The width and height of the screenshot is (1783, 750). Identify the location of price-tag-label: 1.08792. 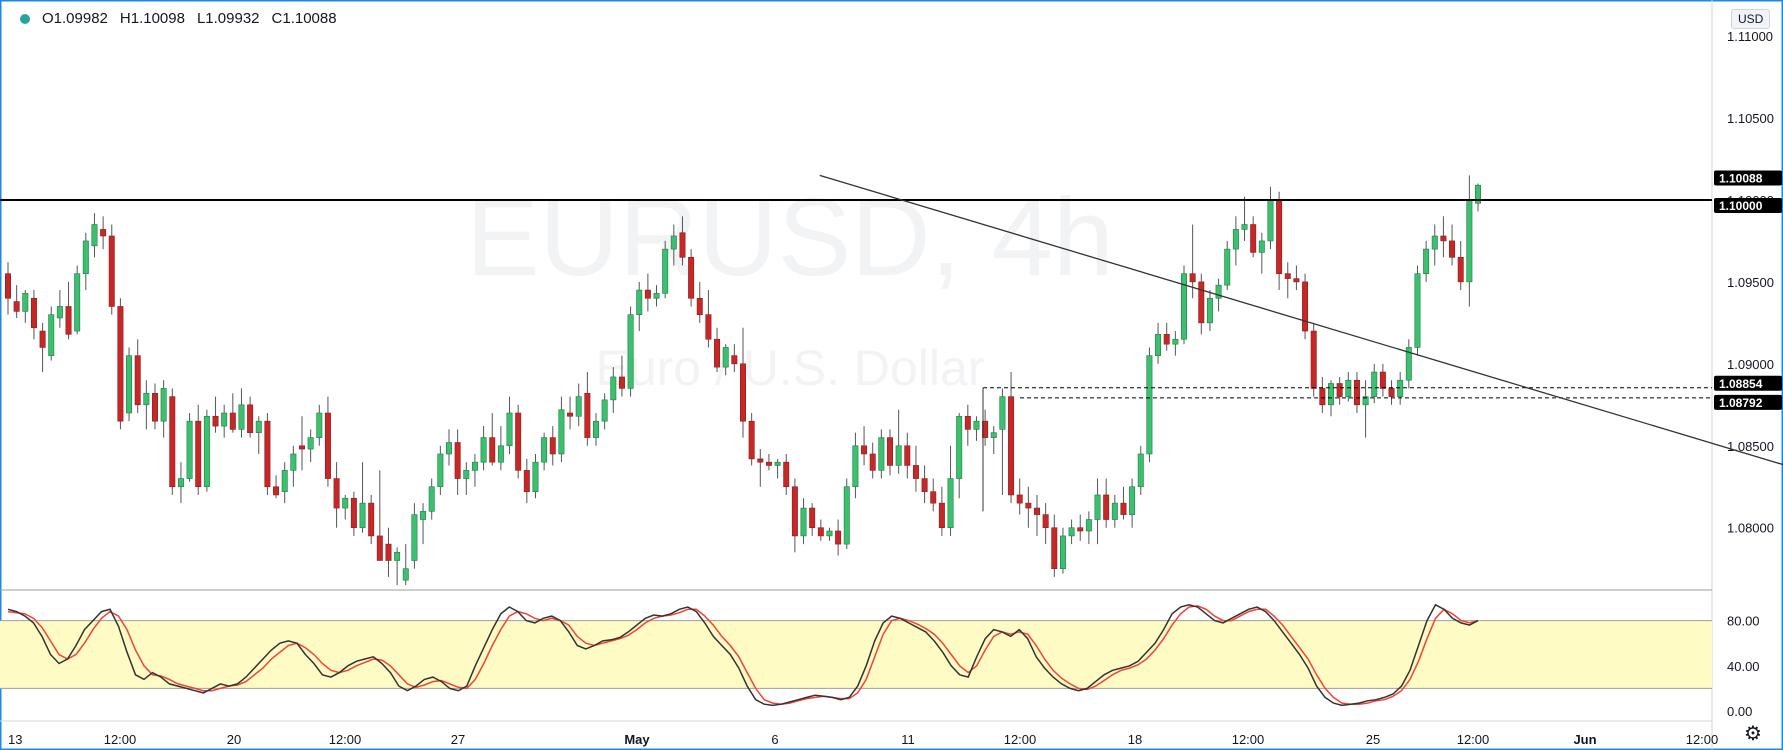
(1741, 403).